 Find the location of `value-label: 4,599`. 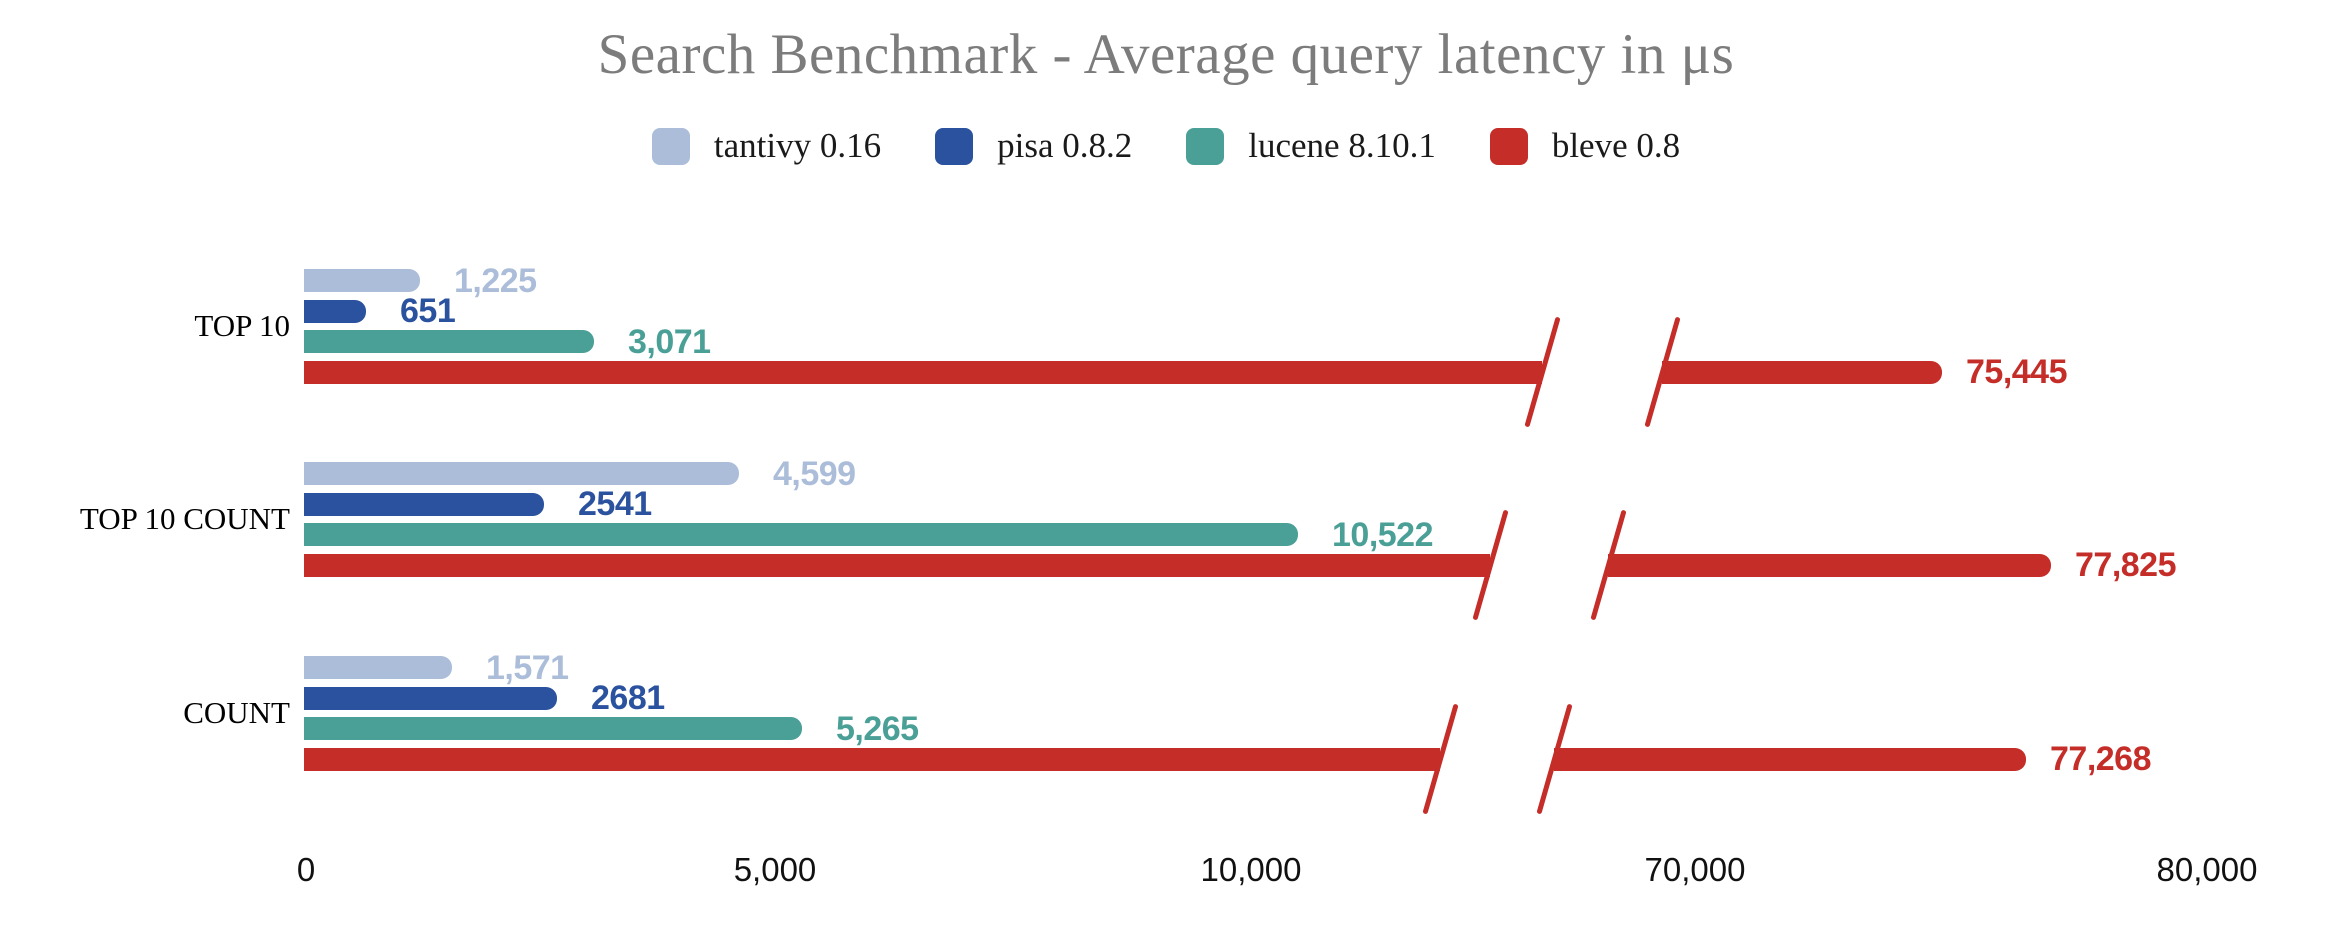

value-label: 4,599 is located at coordinates (814, 473).